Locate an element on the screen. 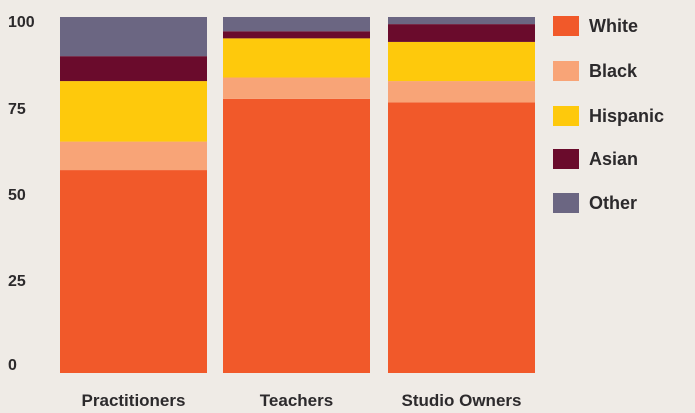 This screenshot has height=413, width=695. legend-item-asian: Asian is located at coordinates (595, 159).